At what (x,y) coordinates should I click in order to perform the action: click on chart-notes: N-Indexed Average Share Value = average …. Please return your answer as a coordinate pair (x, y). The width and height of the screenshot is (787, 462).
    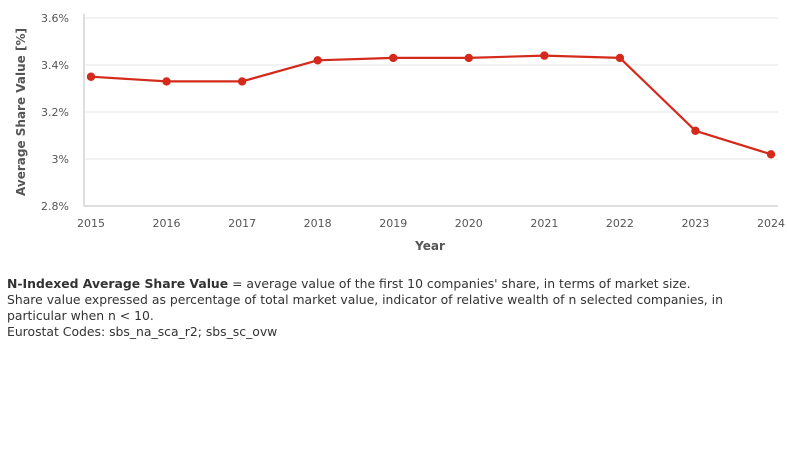
    Looking at the image, I should click on (392, 308).